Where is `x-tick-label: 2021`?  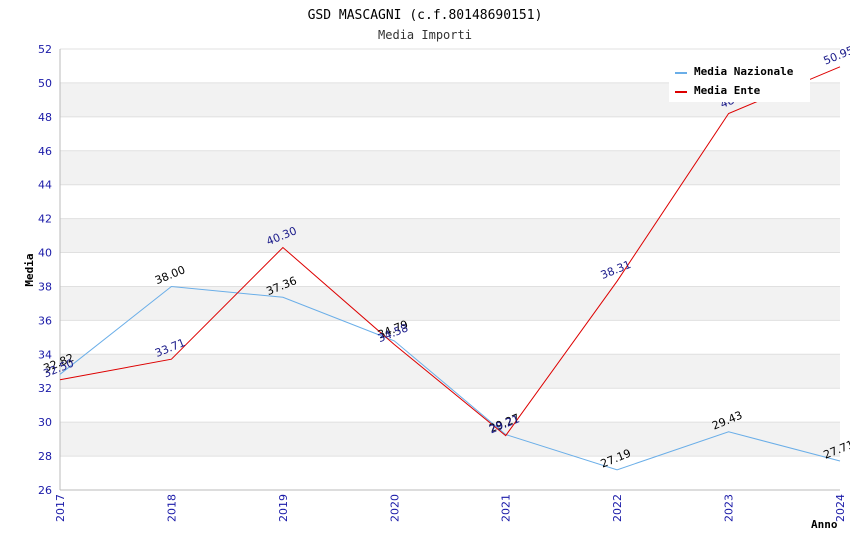 x-tick-label: 2021 is located at coordinates (506, 508).